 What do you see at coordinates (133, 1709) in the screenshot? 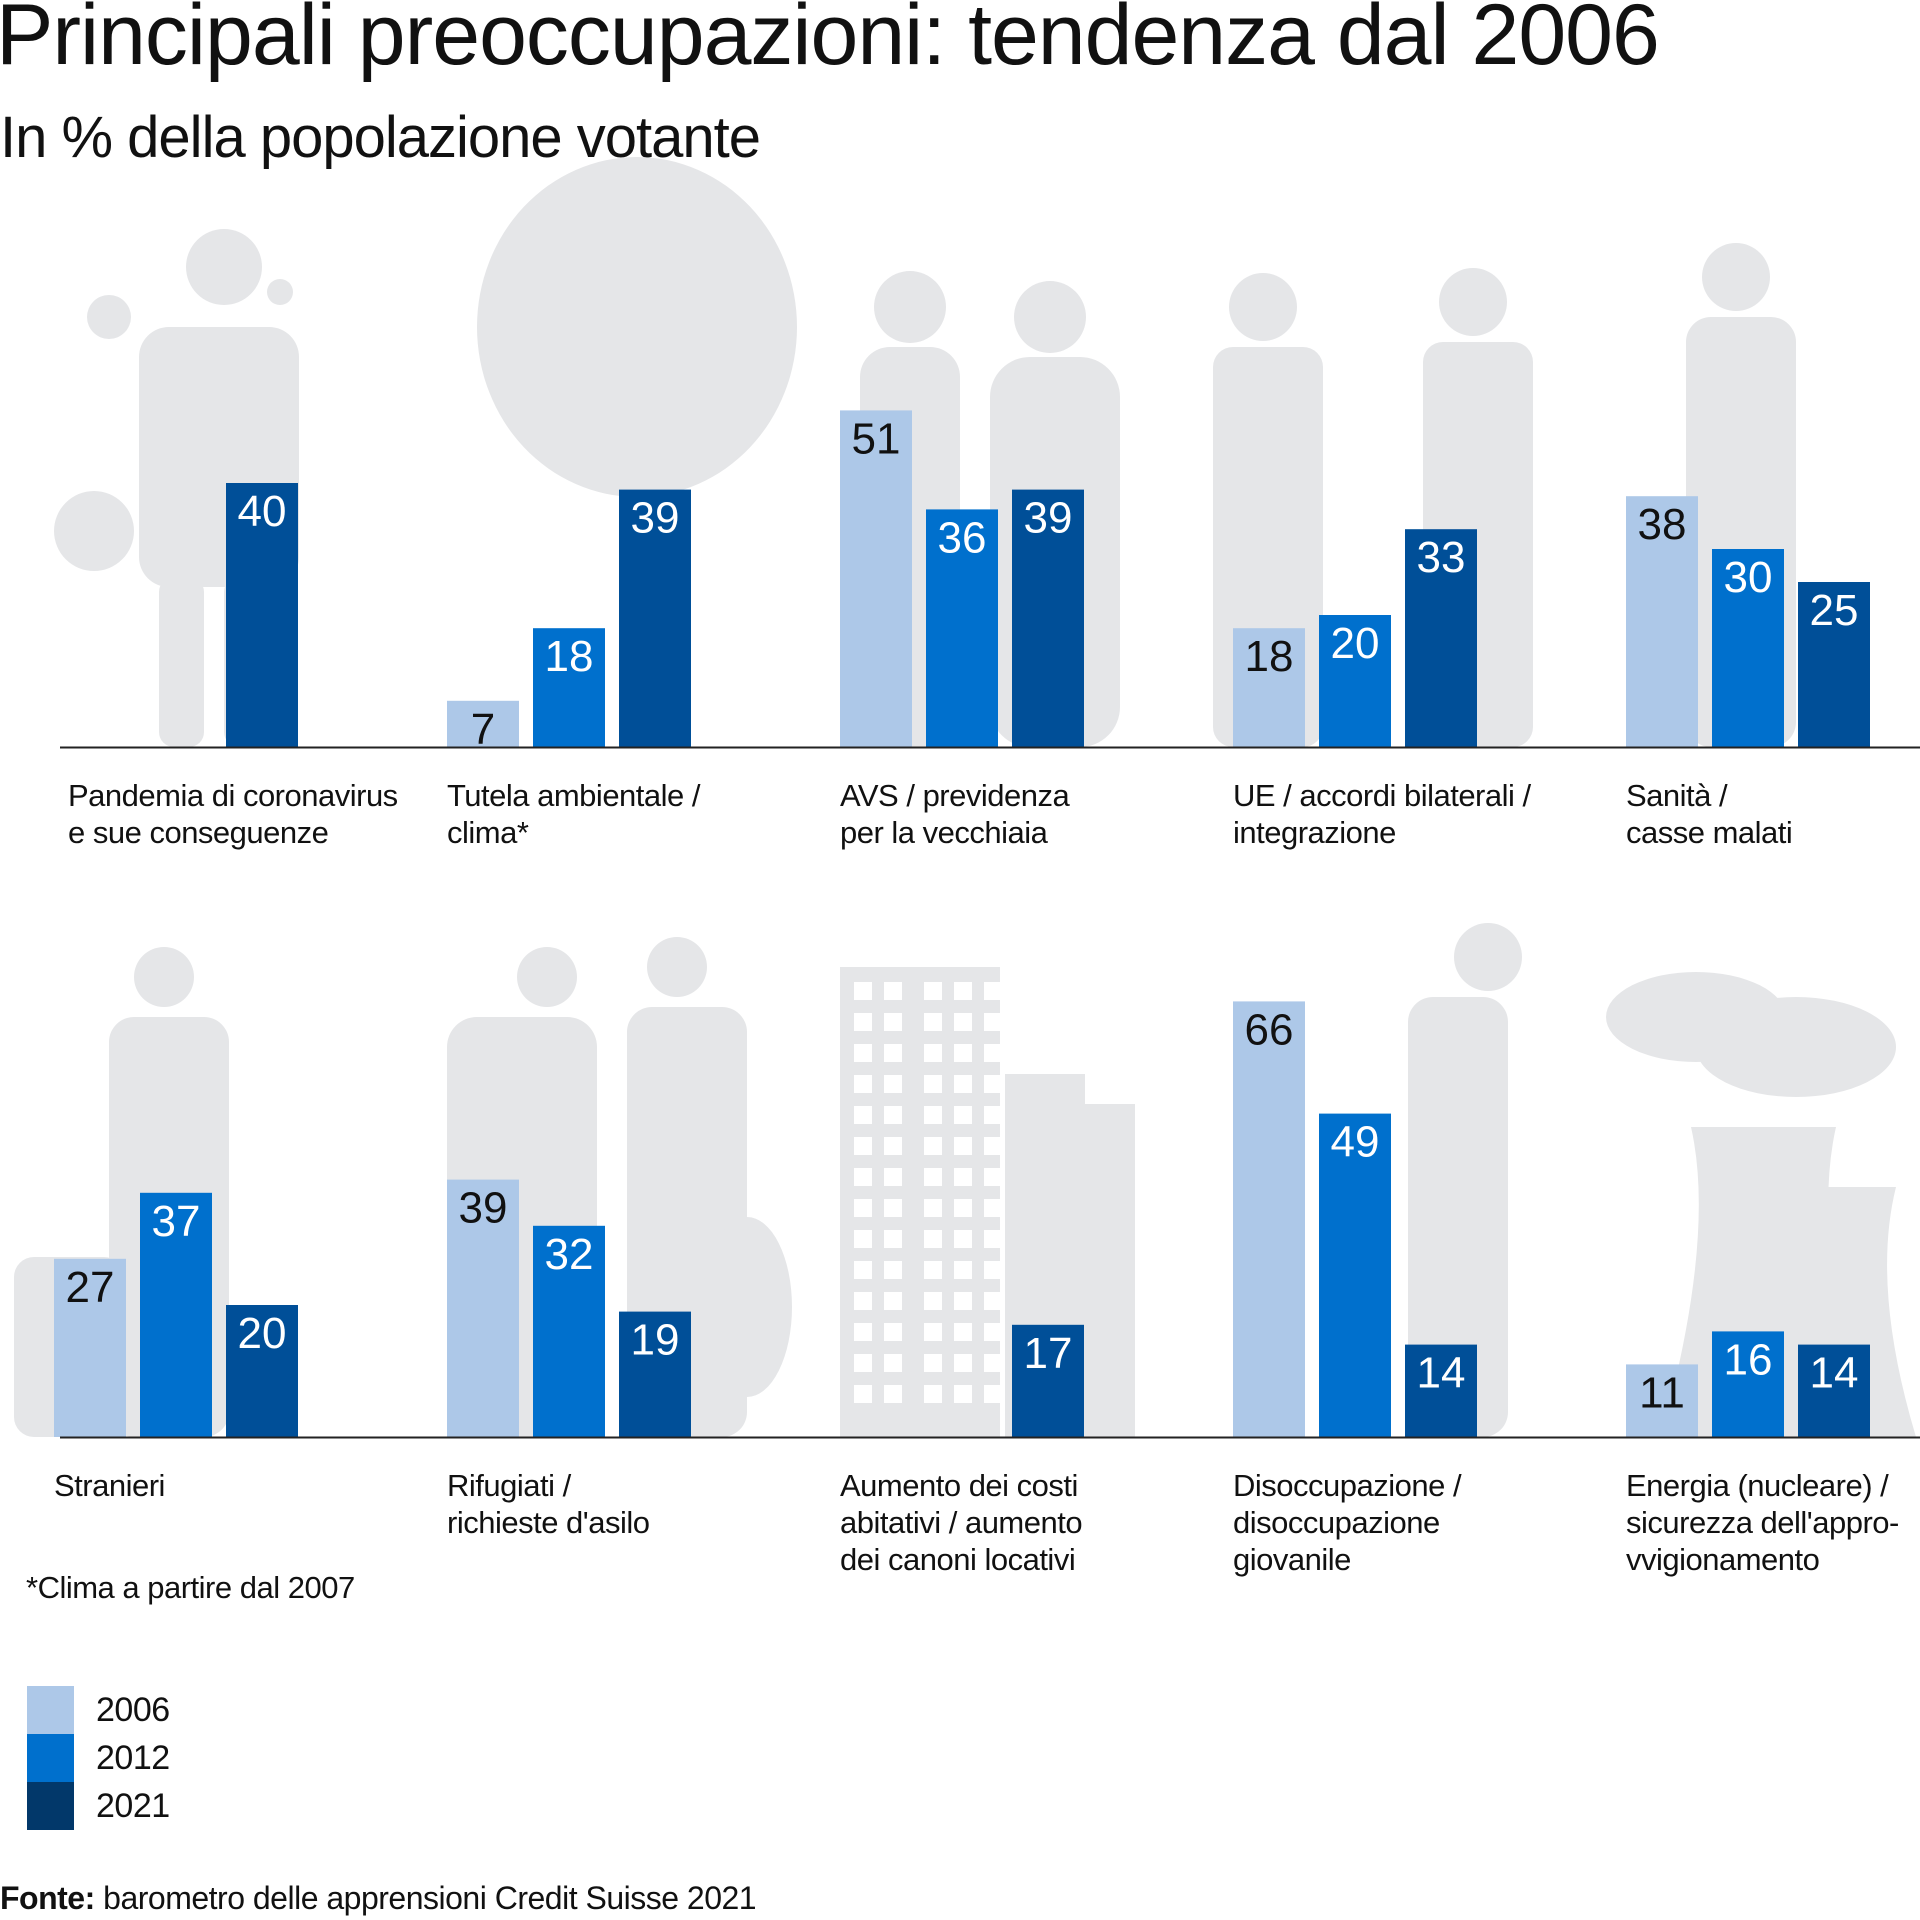
I see `legend-label: 2006` at bounding box center [133, 1709].